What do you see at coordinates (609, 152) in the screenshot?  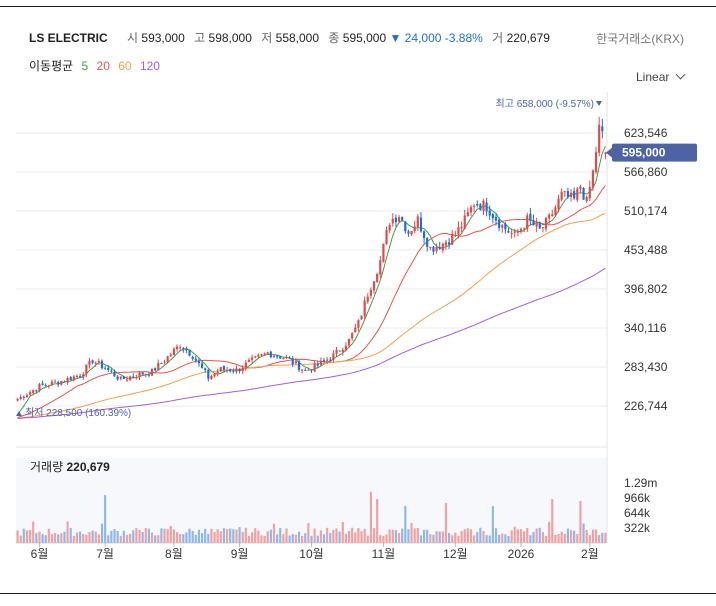 I see `current-price-pointer` at bounding box center [609, 152].